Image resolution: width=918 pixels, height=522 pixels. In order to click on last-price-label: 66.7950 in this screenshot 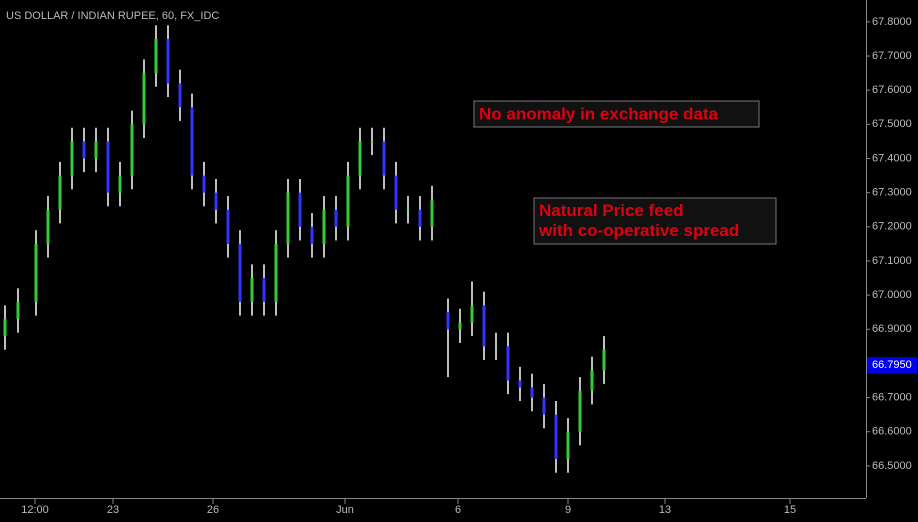, I will do `click(892, 365)`.